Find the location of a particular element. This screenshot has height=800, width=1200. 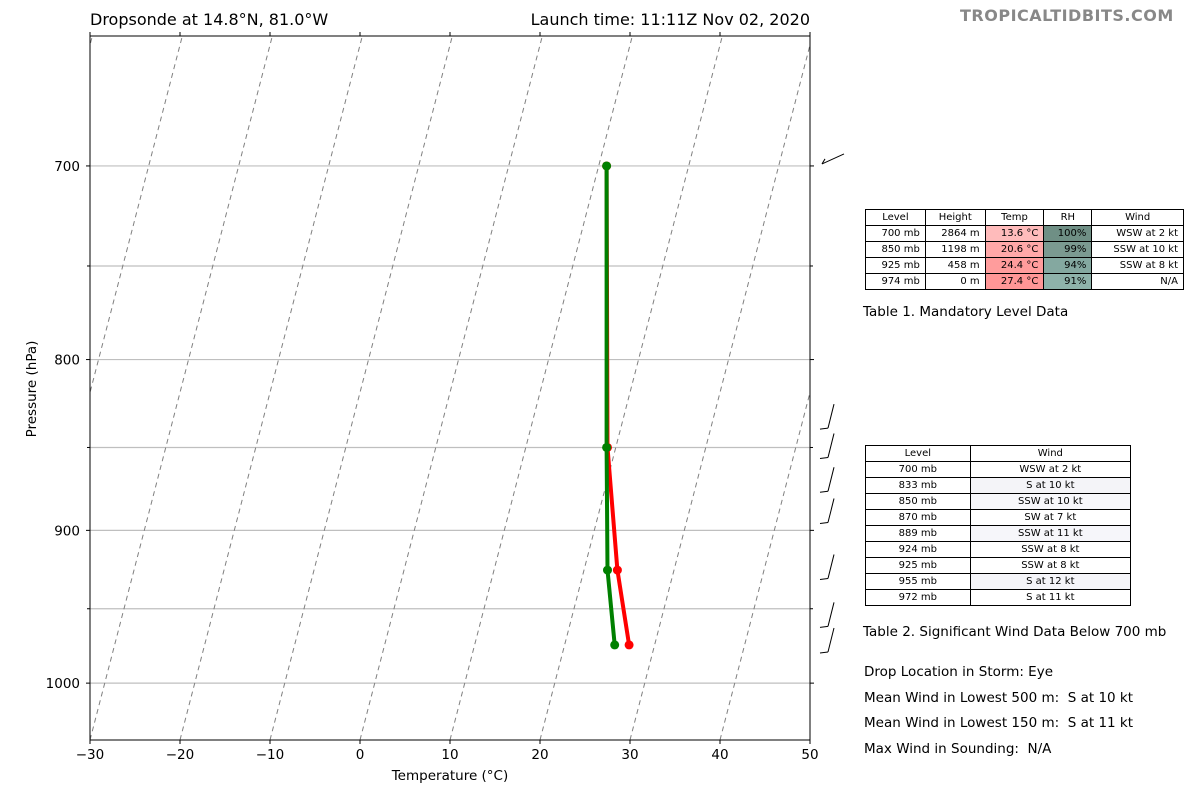

drop-location: Drop Location in Storm: Eye is located at coordinates (959, 672).